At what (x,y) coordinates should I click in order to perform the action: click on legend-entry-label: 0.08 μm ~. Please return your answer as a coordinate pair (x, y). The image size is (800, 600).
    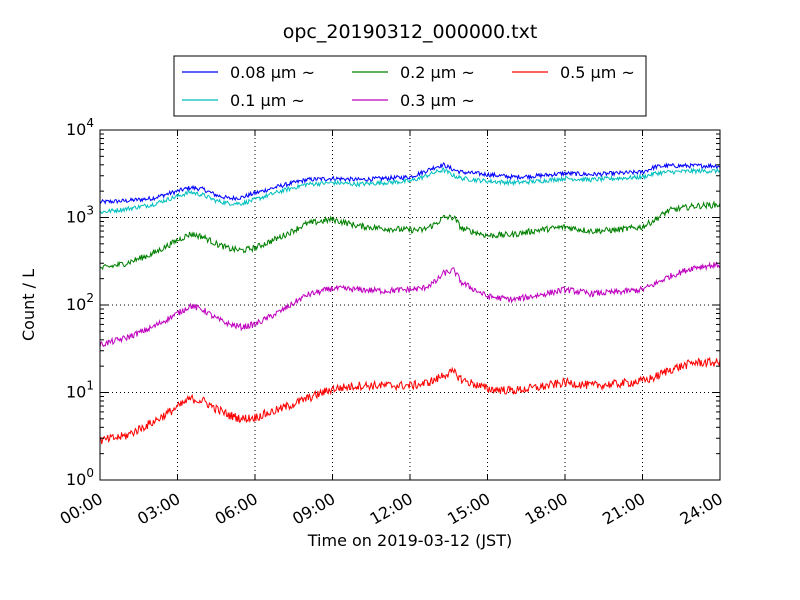
    Looking at the image, I should click on (272, 72).